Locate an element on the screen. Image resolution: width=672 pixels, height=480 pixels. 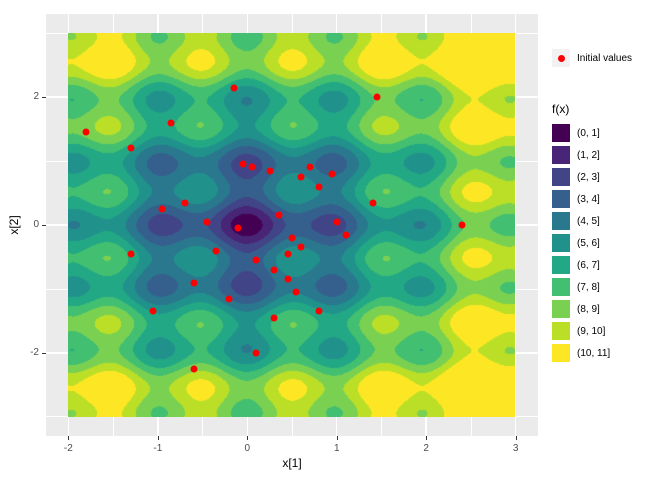
fill-legend-label: (6, 7] is located at coordinates (588, 265).